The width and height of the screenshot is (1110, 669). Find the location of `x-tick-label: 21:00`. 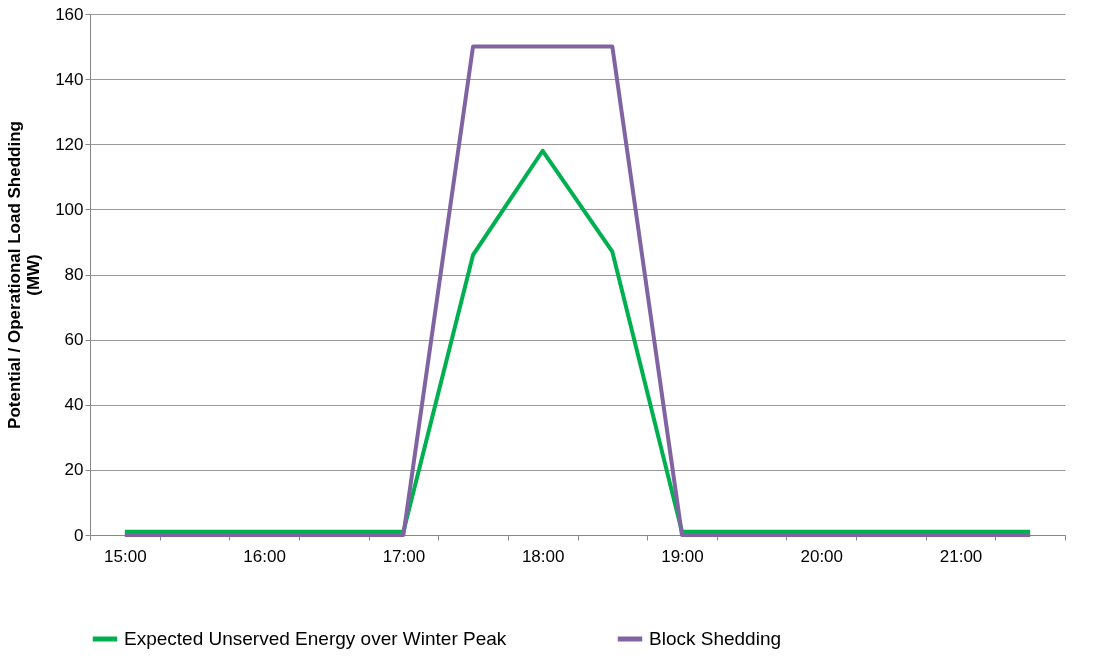

x-tick-label: 21:00 is located at coordinates (961, 556).